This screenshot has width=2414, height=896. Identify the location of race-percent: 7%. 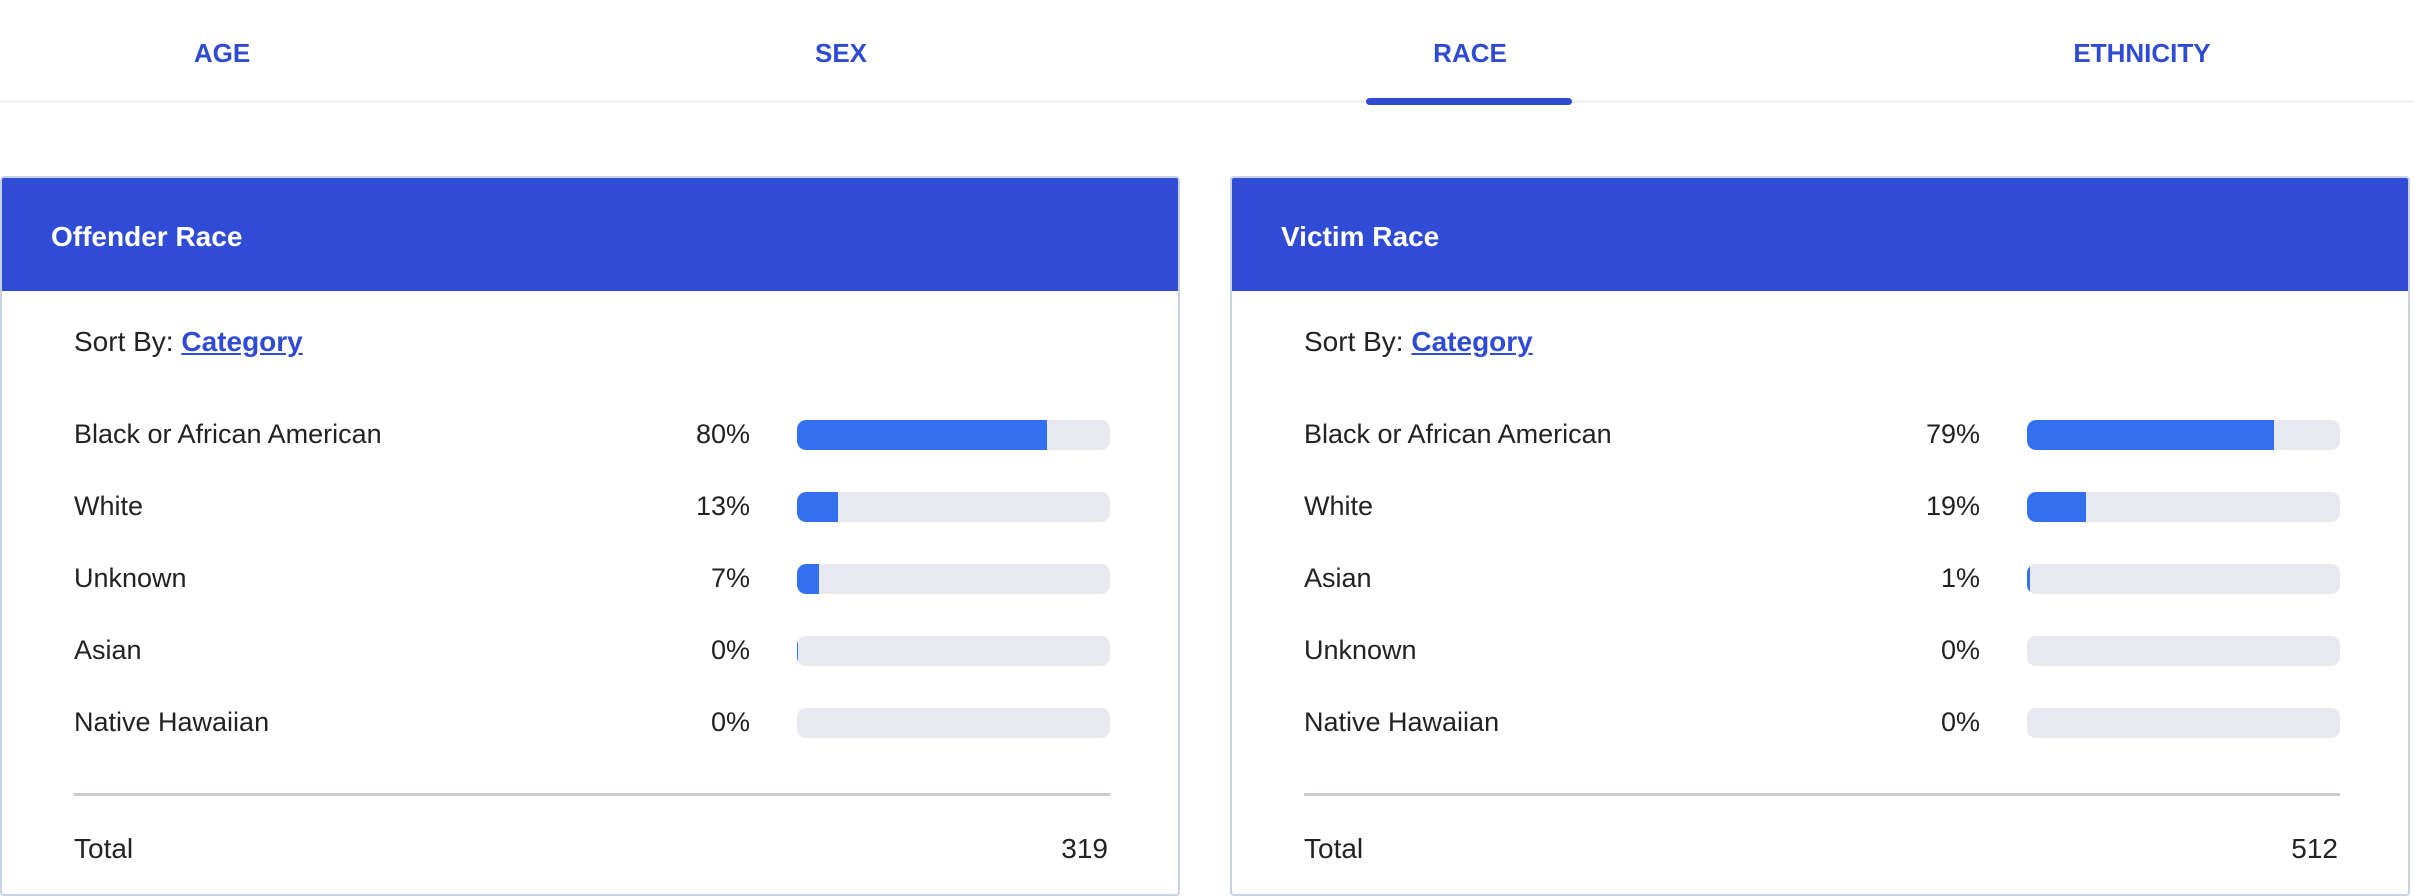
(730, 578).